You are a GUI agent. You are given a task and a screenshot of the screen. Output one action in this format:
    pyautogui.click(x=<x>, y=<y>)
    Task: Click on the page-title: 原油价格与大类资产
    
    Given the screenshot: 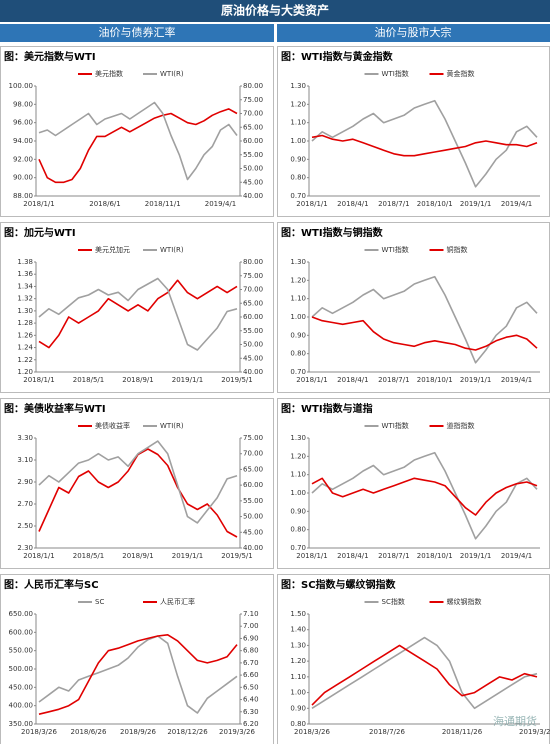 What is the action you would take?
    pyautogui.click(x=275, y=10)
    